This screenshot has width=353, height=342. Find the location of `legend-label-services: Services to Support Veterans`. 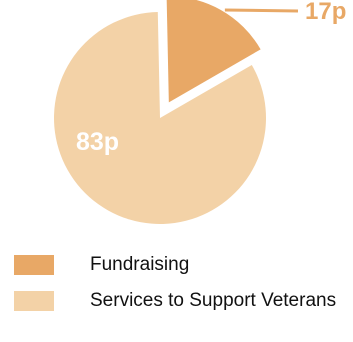

legend-label-services: Services to Support Veterans is located at coordinates (213, 300).